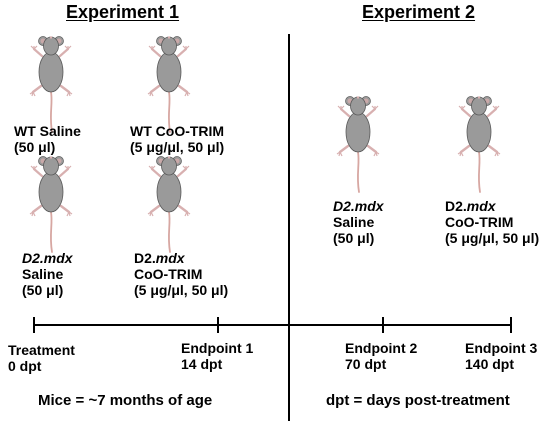 This screenshot has width=550, height=421. What do you see at coordinates (217, 356) in the screenshot?
I see `timeline-label-endpoint1: Endpoint 1 14 dpt` at bounding box center [217, 356].